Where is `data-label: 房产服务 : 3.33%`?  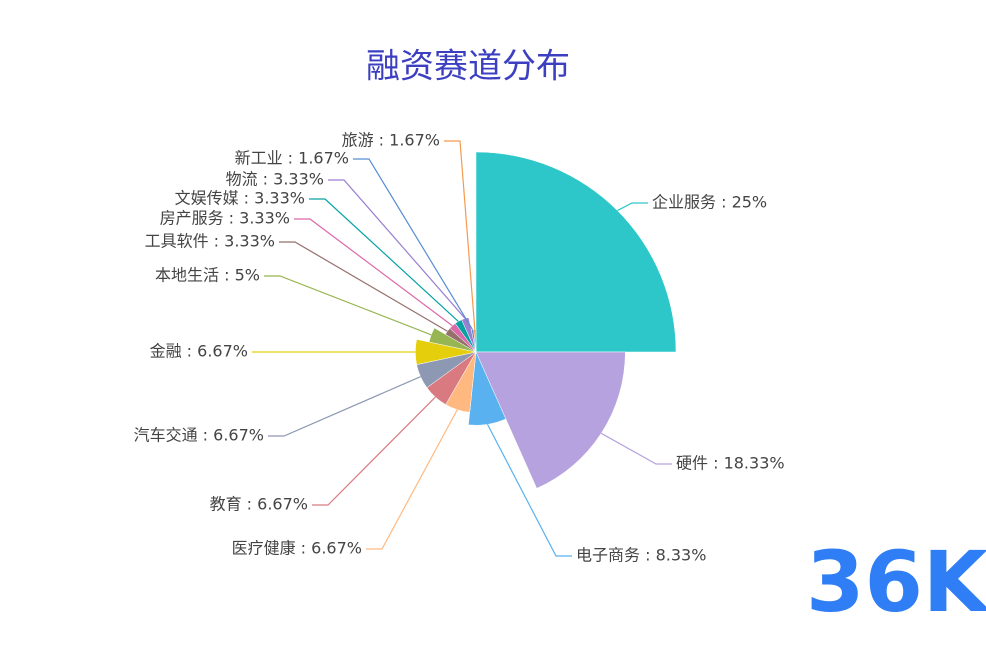 data-label: 房产服务 : 3.33% is located at coordinates (225, 218).